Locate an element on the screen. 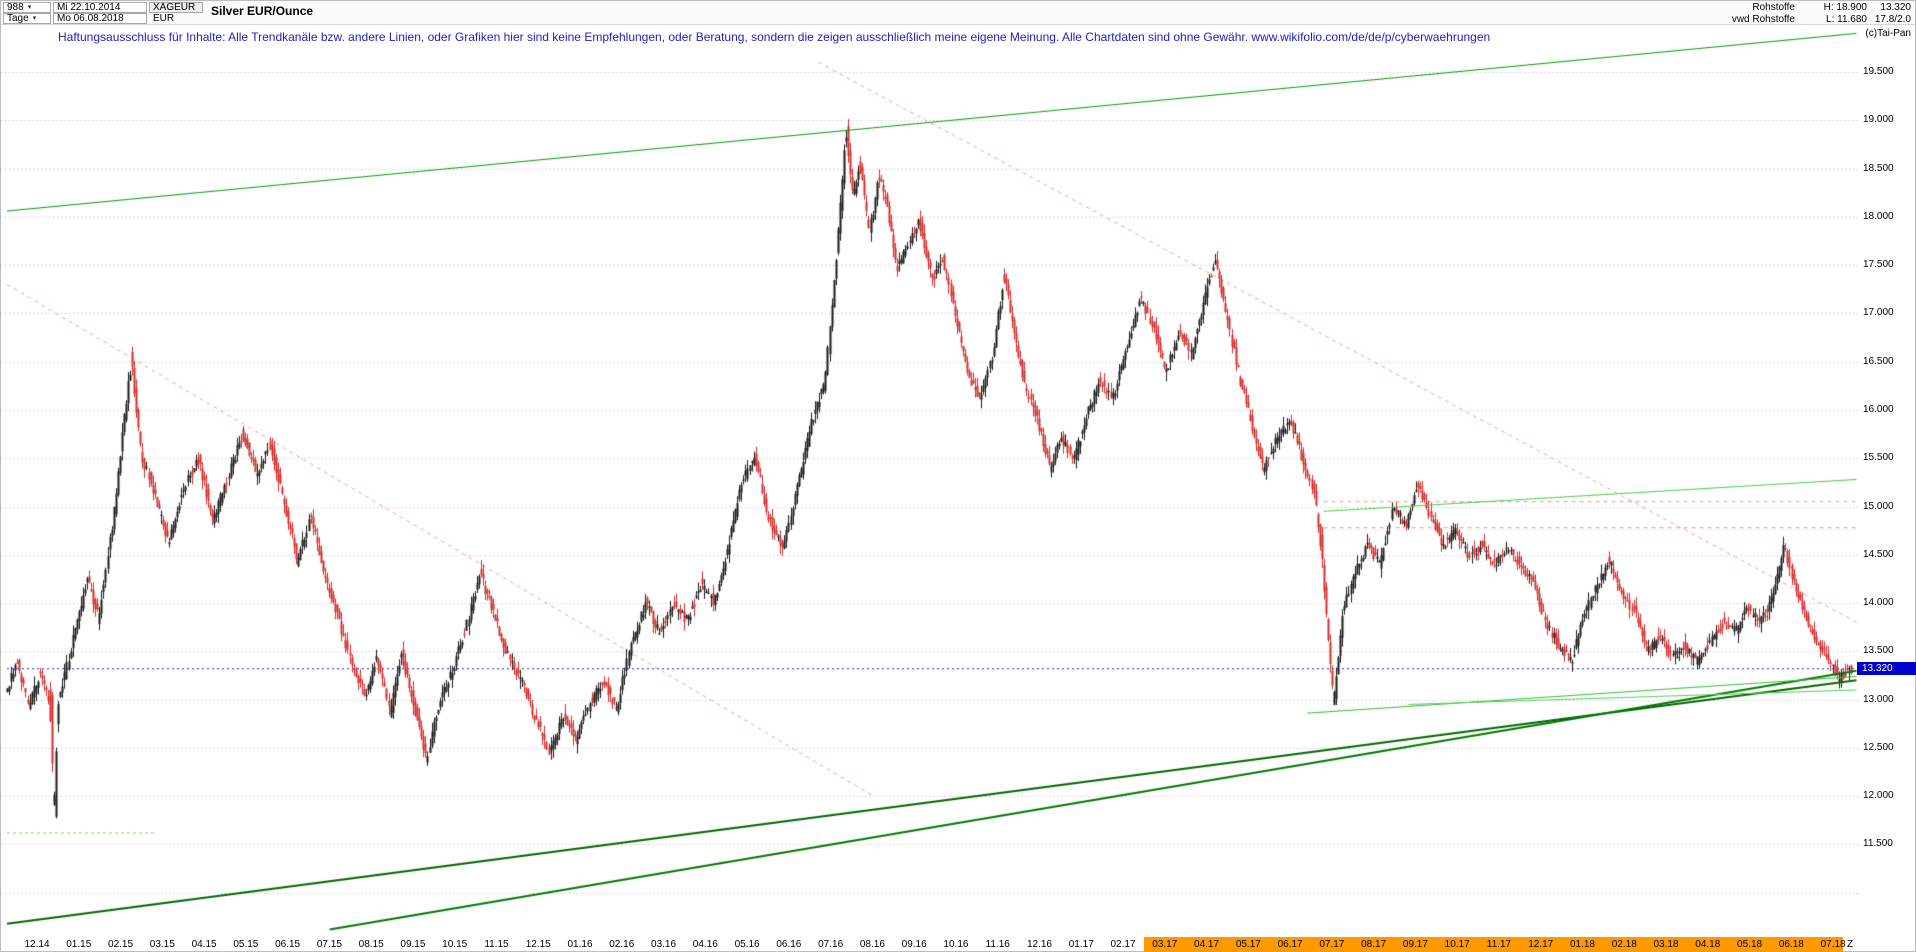  y-axis-label: 14.000 is located at coordinates (1878, 603).